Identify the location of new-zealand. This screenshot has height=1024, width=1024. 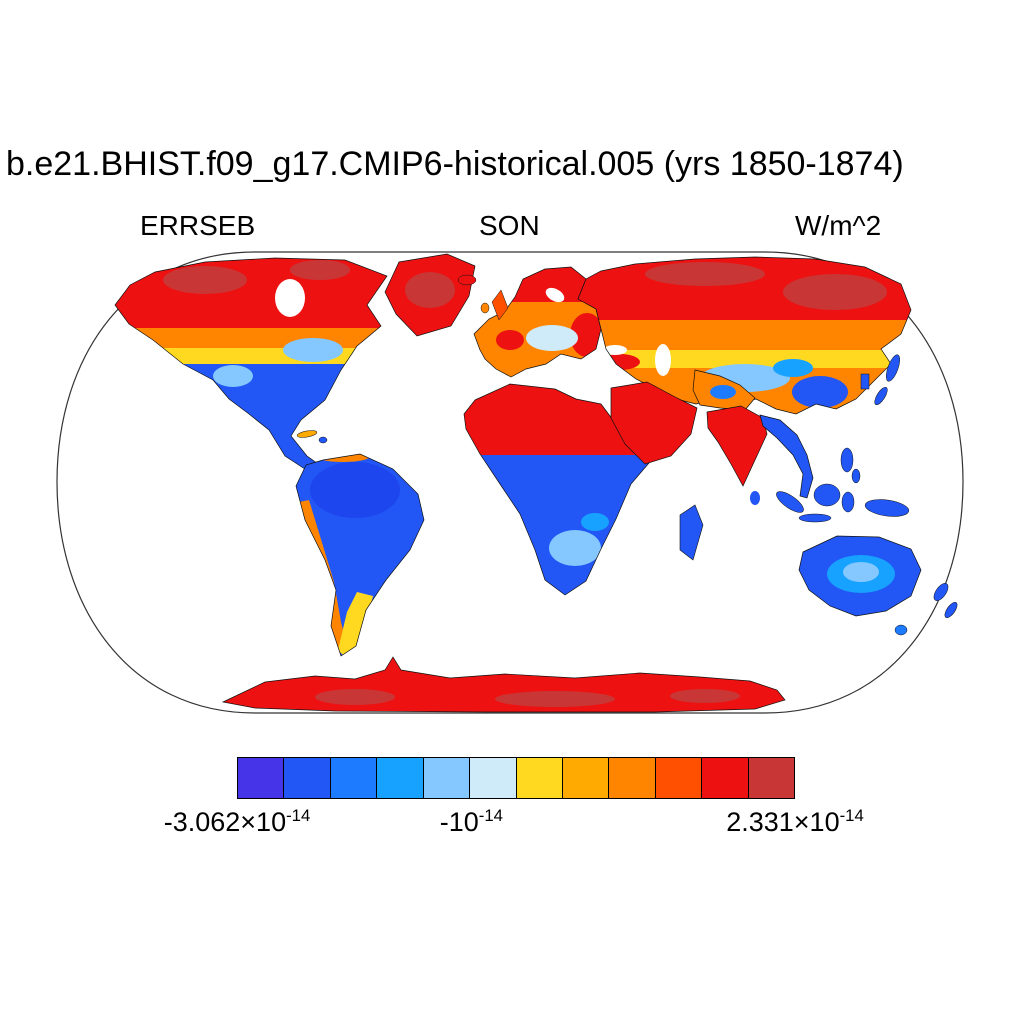
(945, 600).